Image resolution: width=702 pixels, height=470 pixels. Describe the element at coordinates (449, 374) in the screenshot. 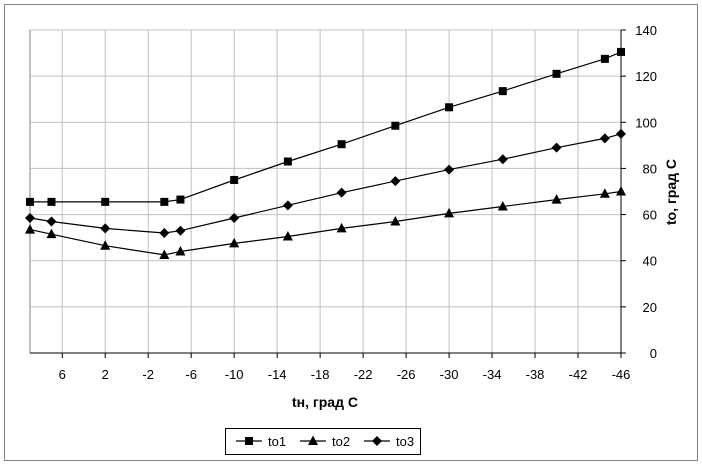

I see `x-tick-label: -30` at that location.